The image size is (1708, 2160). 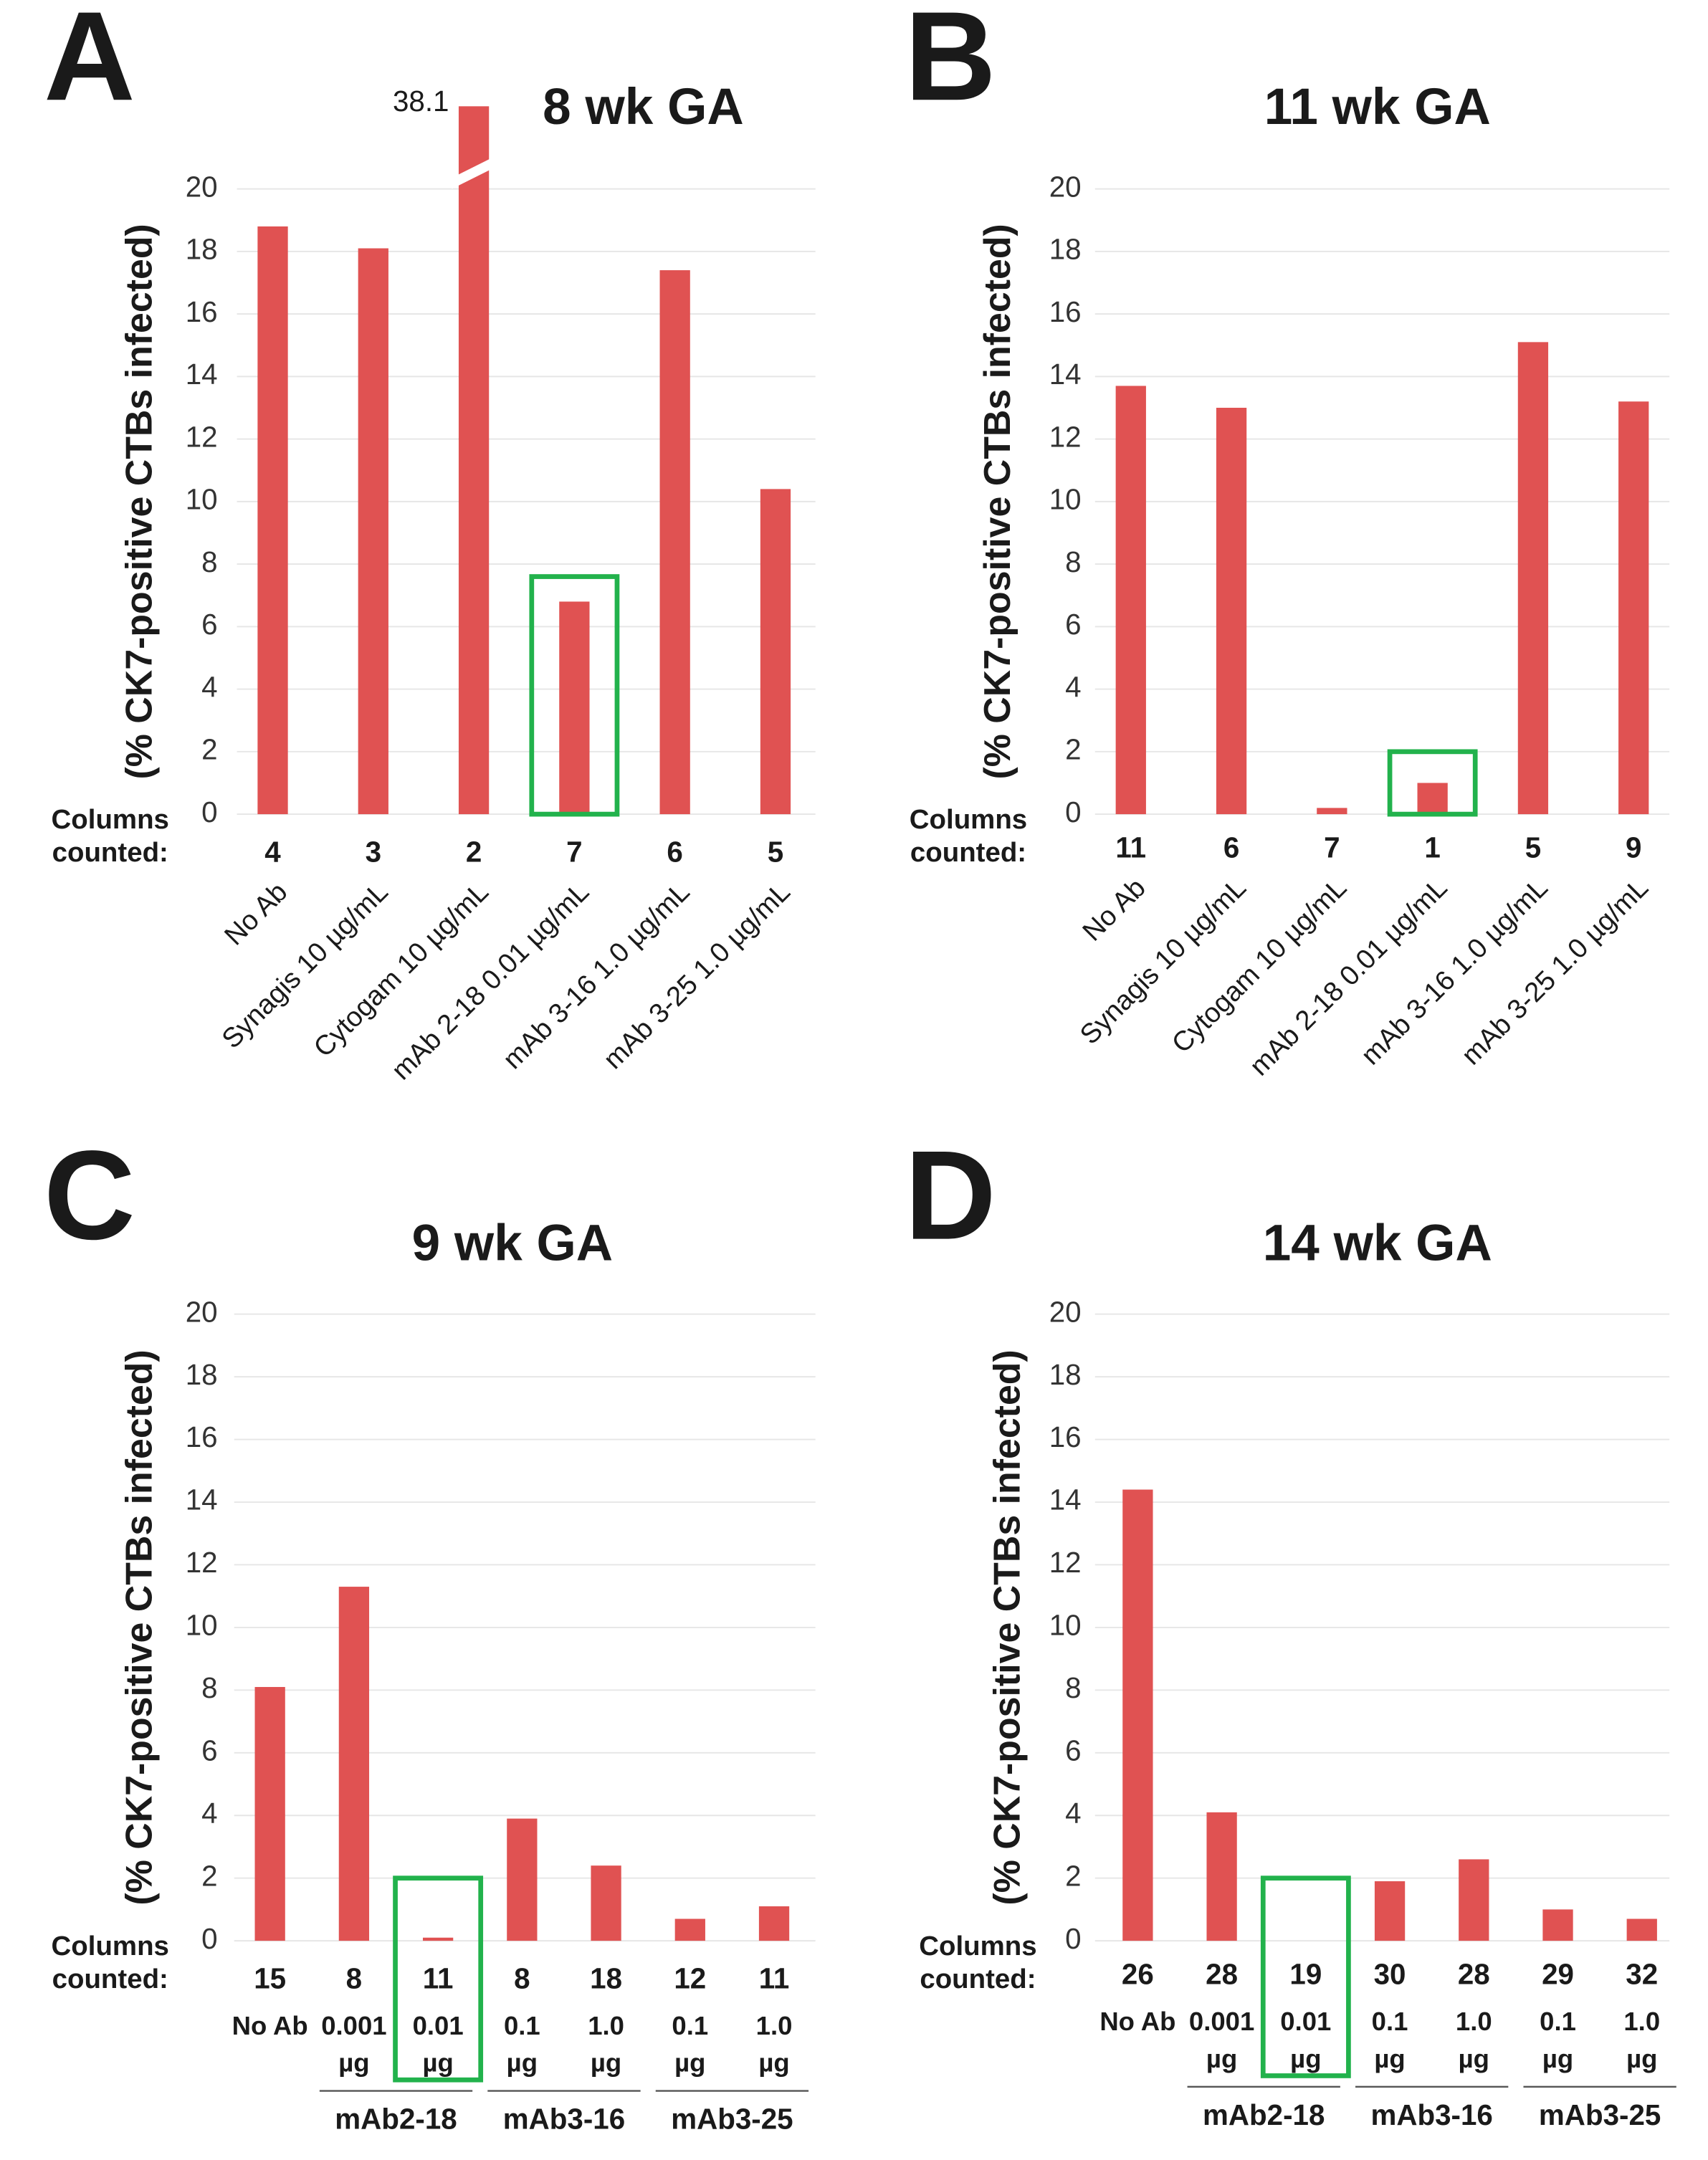 I want to click on chart-title: 8 wk GA, so click(x=643, y=107).